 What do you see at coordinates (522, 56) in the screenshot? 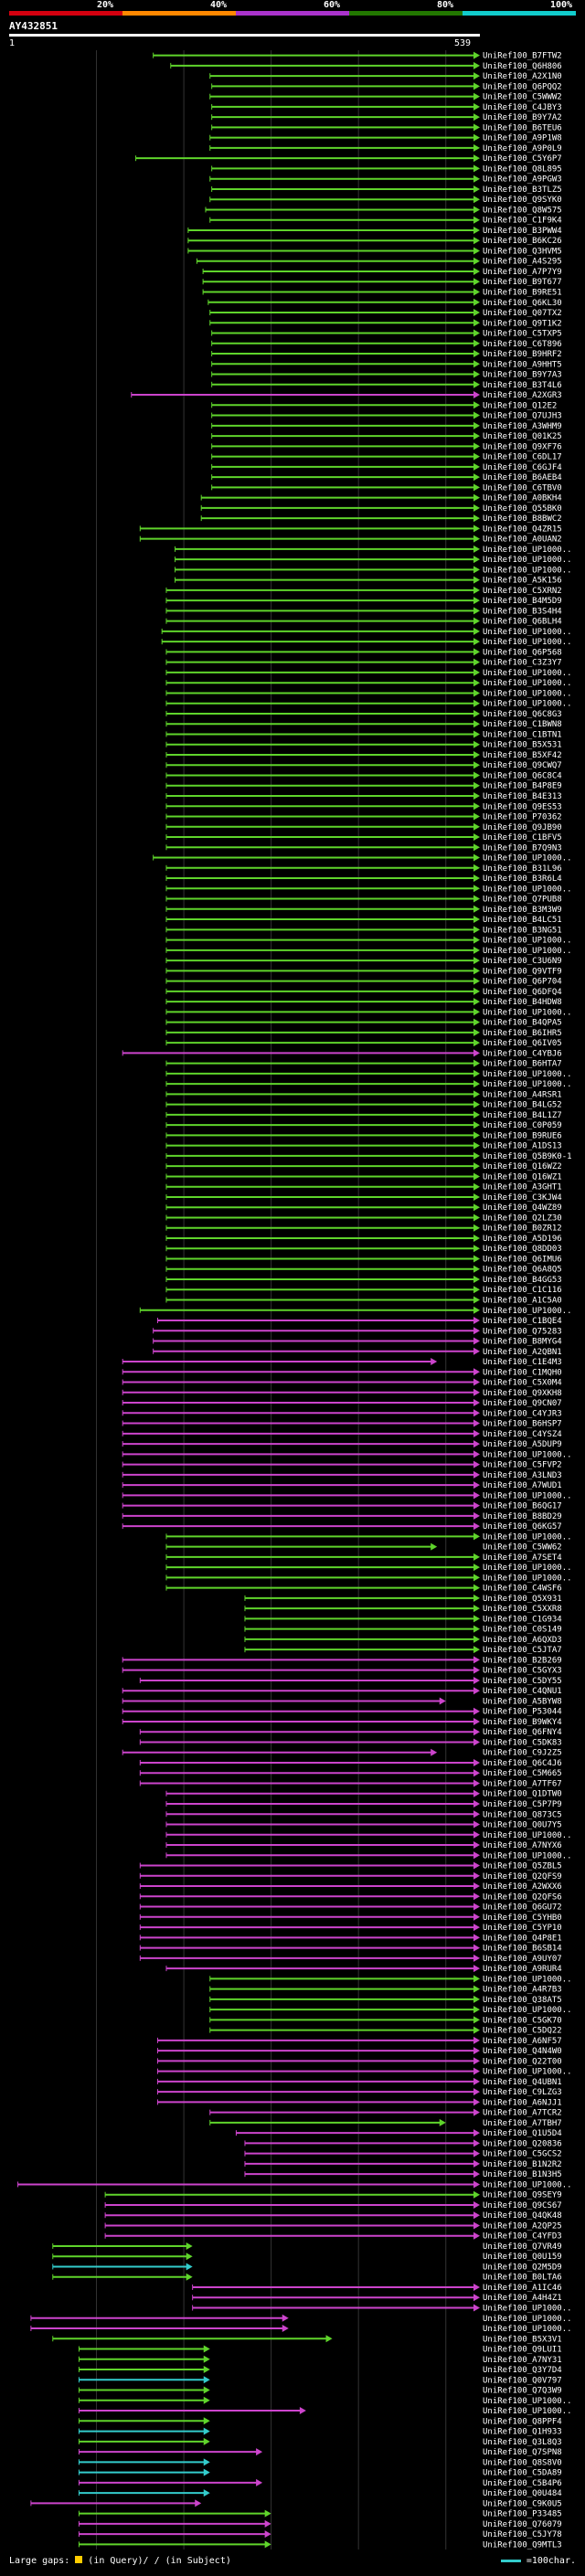
I see `hit-label: UniRef100_B7FTW2` at bounding box center [522, 56].